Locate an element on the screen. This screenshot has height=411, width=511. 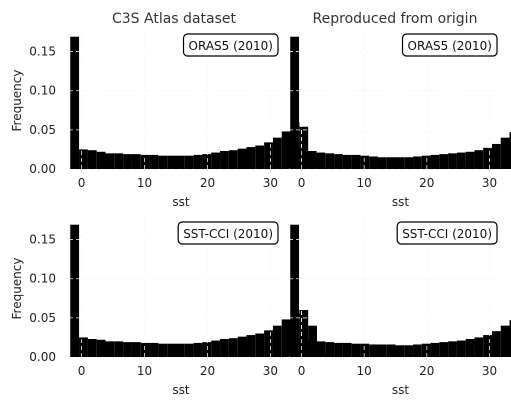
y-tick-label: 0.15 is located at coordinates (42, 240).